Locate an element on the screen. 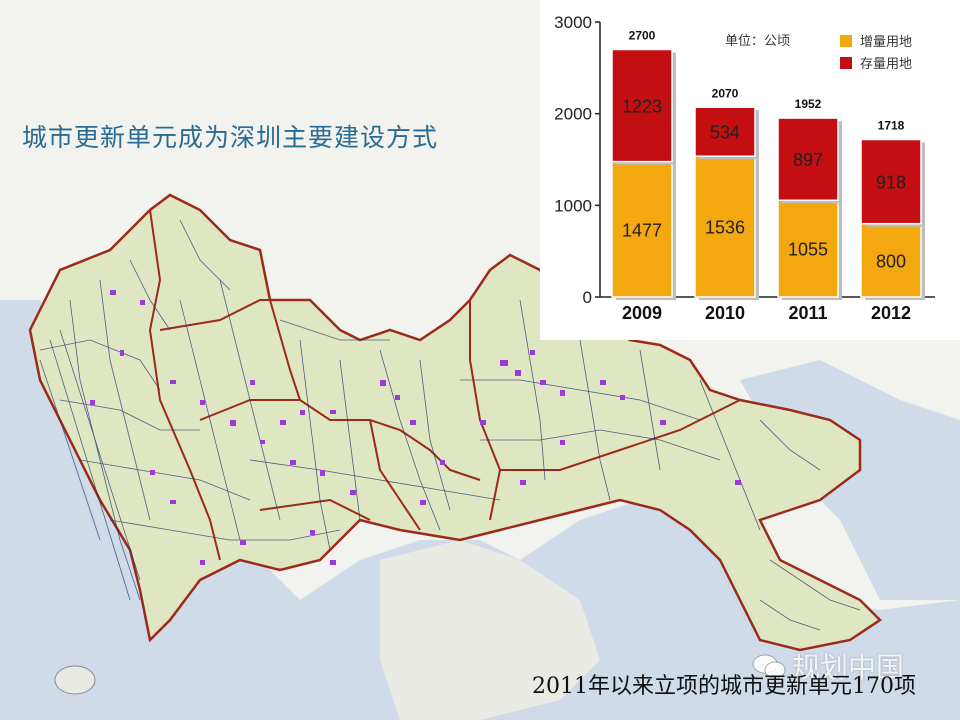 The height and width of the screenshot is (720, 960). bar-stock-label: 1223 is located at coordinates (642, 107).